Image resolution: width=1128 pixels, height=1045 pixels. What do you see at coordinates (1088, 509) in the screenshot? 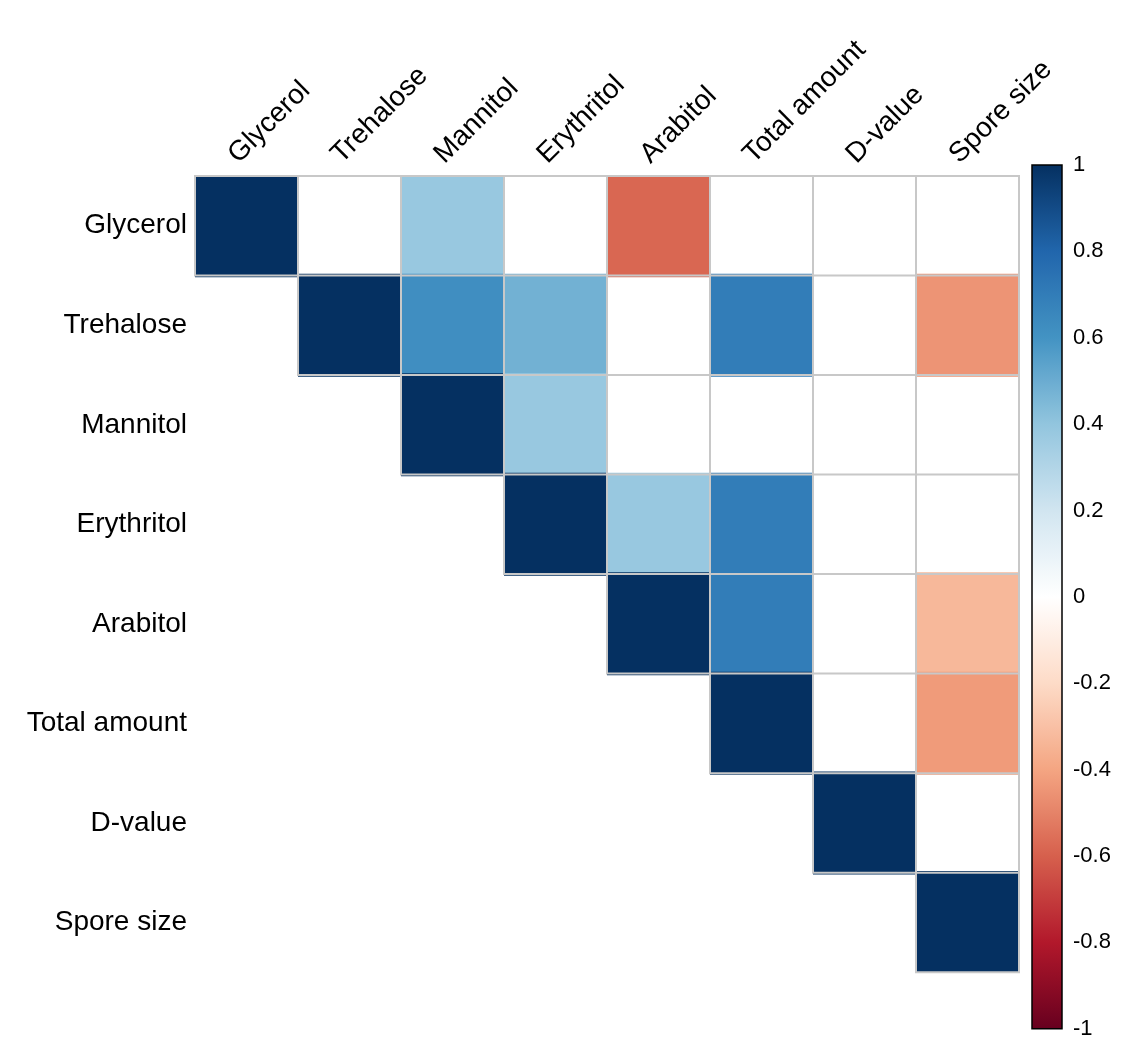
I see `color-bar-label: 0.2` at bounding box center [1088, 509].